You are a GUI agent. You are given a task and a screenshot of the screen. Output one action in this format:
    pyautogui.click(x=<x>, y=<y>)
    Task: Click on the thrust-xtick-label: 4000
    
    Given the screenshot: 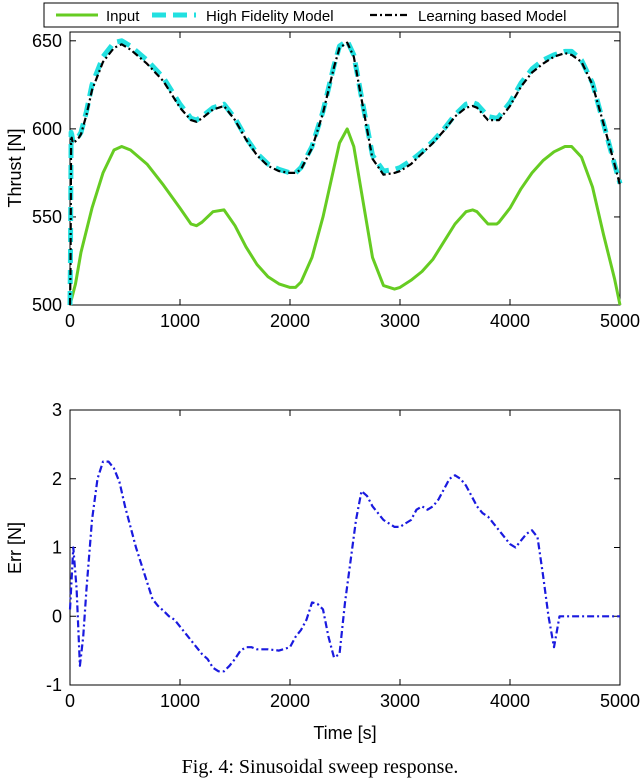 What is the action you would take?
    pyautogui.click(x=510, y=321)
    